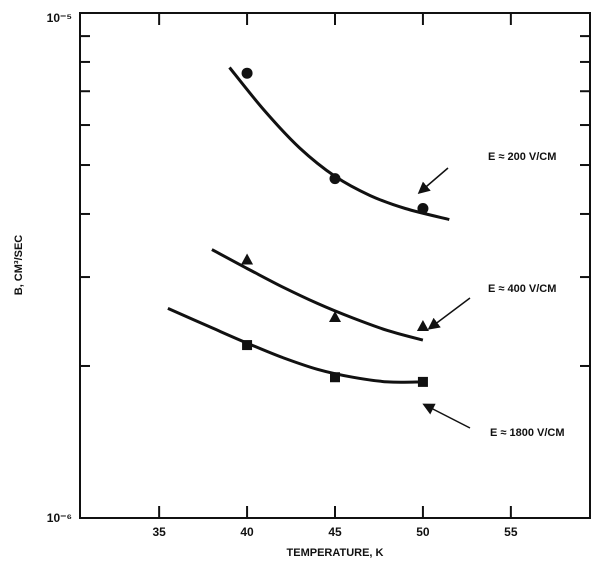 The height and width of the screenshot is (565, 592). Describe the element at coordinates (247, 532) in the screenshot. I see `x-tick-label: 40` at that location.